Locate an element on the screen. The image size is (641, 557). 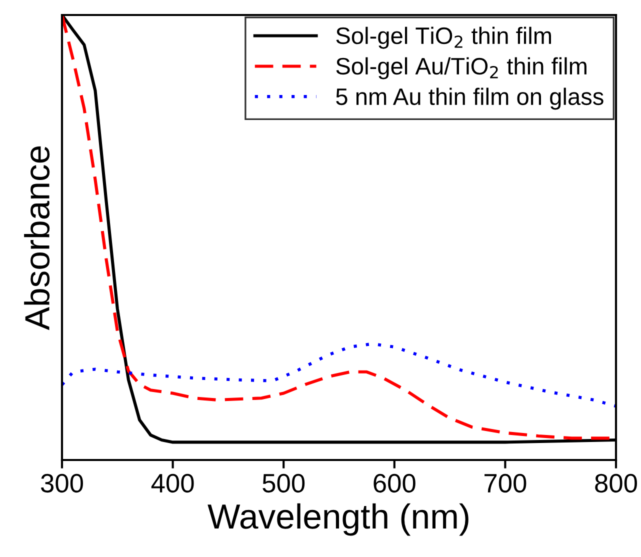
x-tick-label: 300 is located at coordinates (61, 483).